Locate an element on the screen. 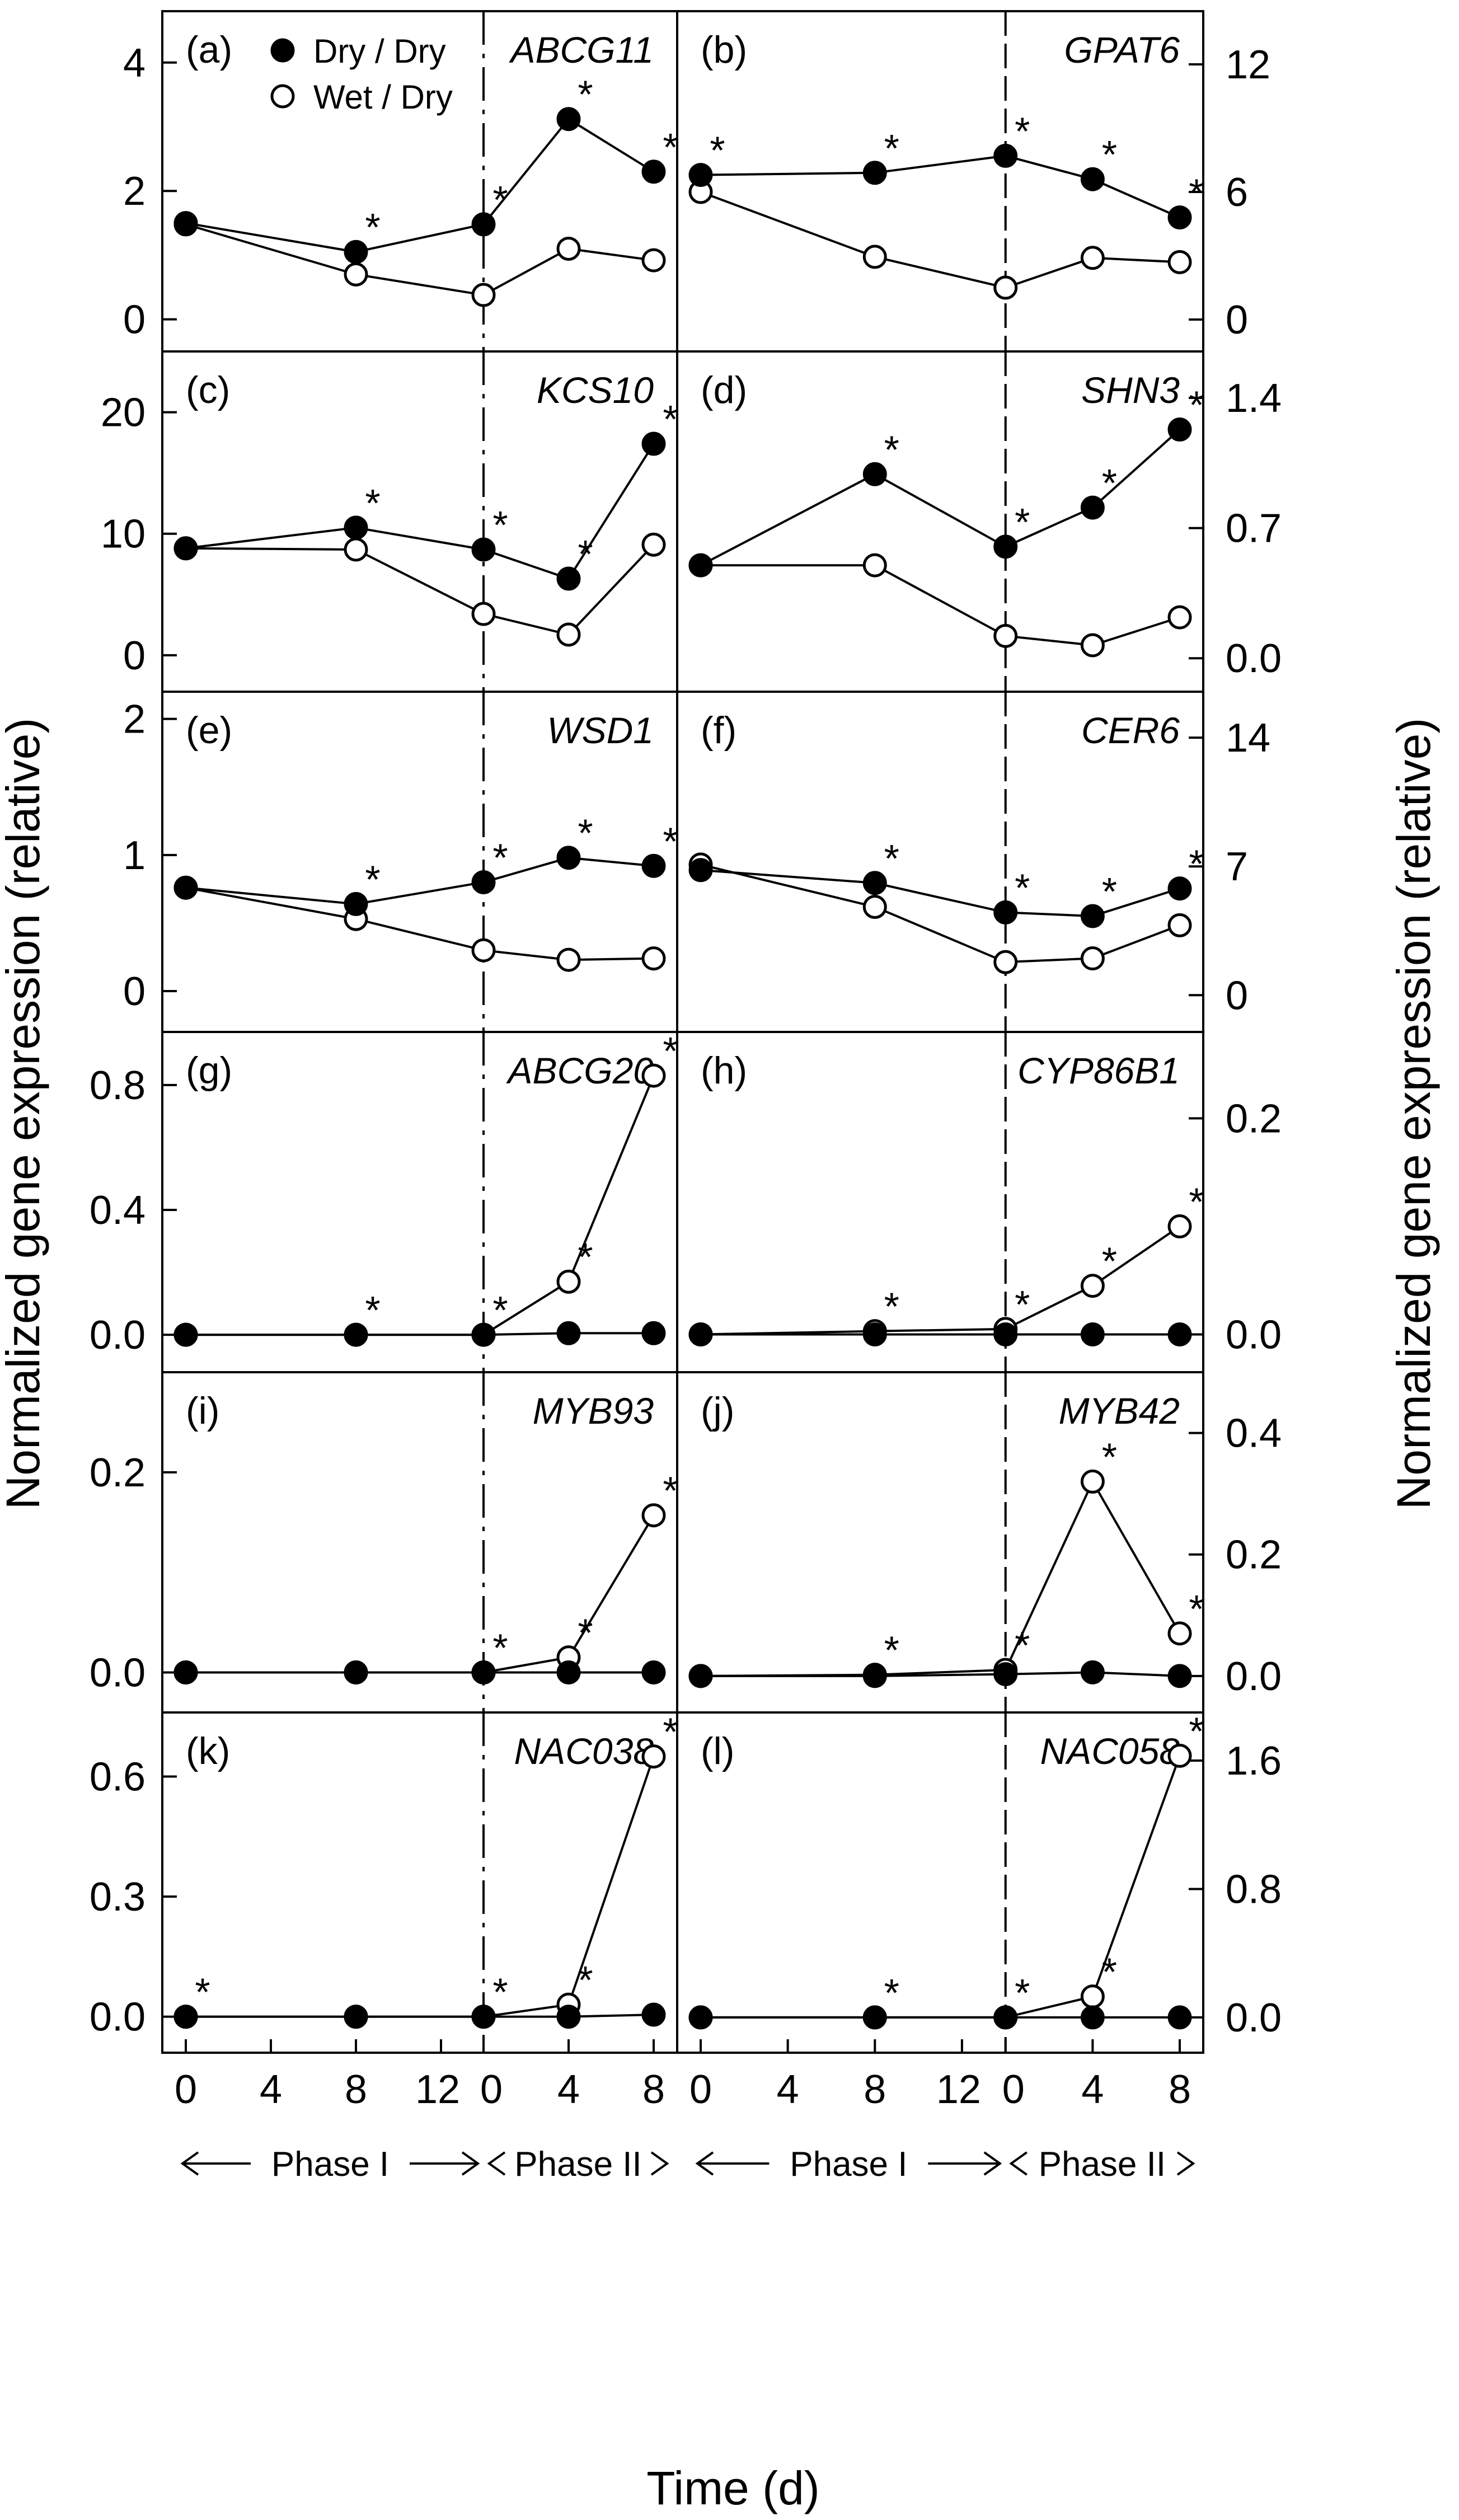  y-tick-label: 2 is located at coordinates (135, 720).